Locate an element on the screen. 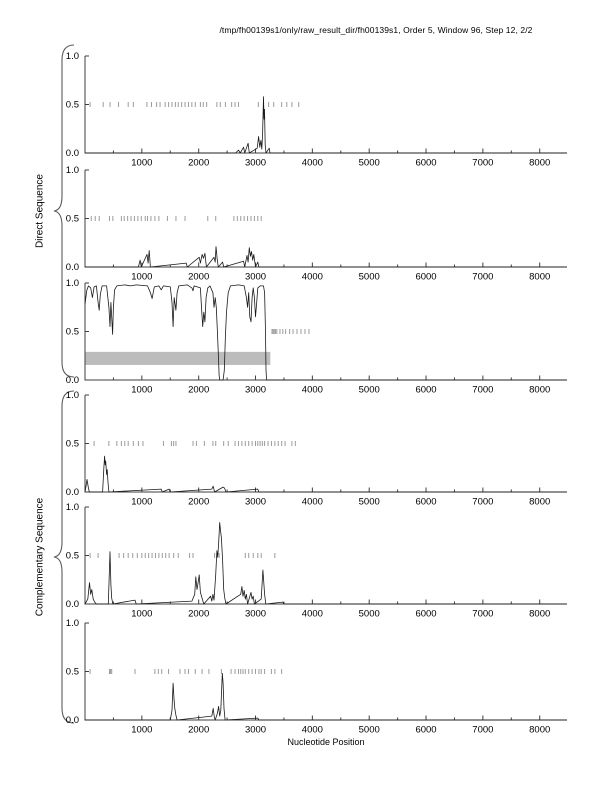  complementary-sequence-label: Complementary Sequence is located at coordinates (40, 557).